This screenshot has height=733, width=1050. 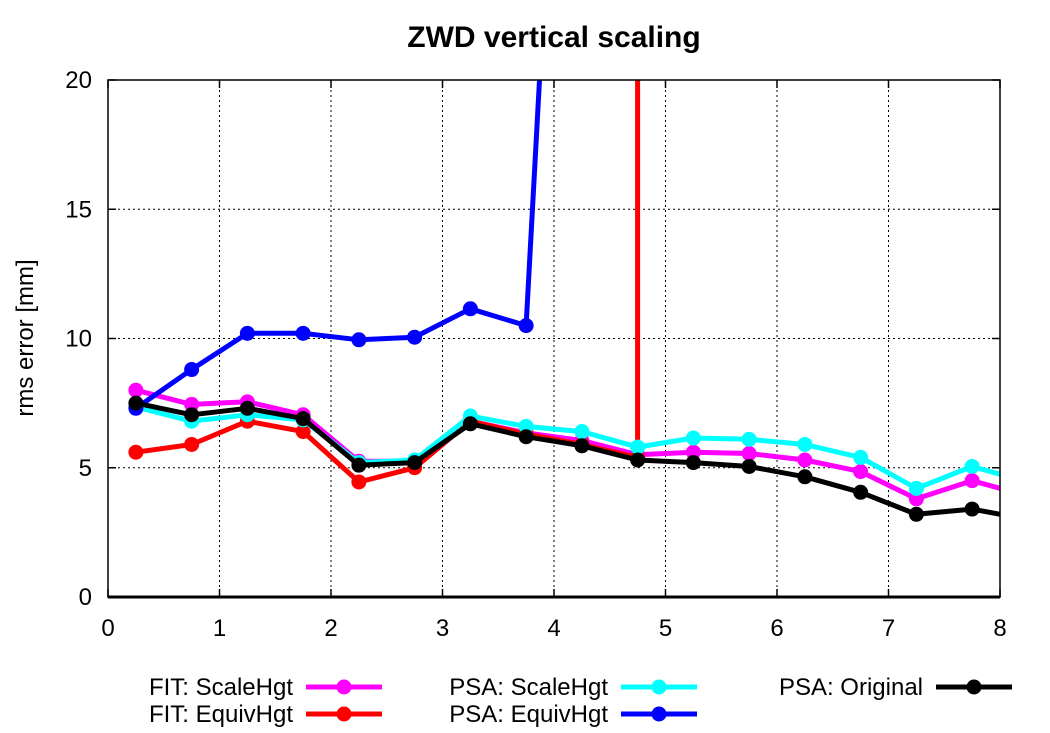 I want to click on chart-title: ZWD vertical scaling, so click(x=553, y=37).